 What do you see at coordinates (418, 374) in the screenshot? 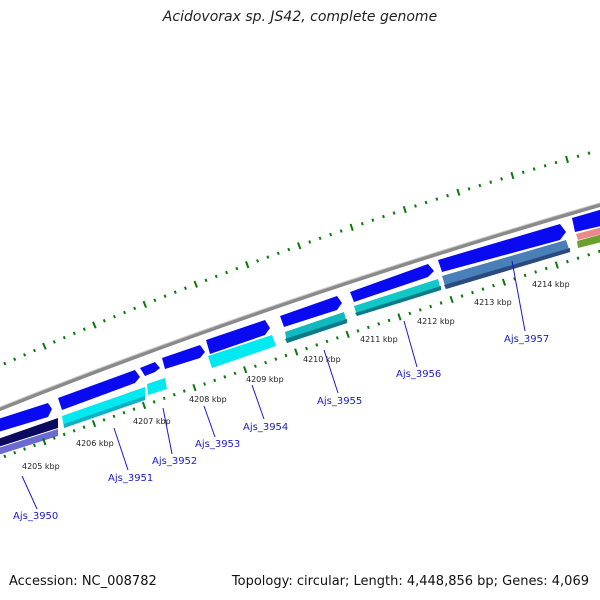
I see `gene-name: Ajs_3956` at bounding box center [418, 374].